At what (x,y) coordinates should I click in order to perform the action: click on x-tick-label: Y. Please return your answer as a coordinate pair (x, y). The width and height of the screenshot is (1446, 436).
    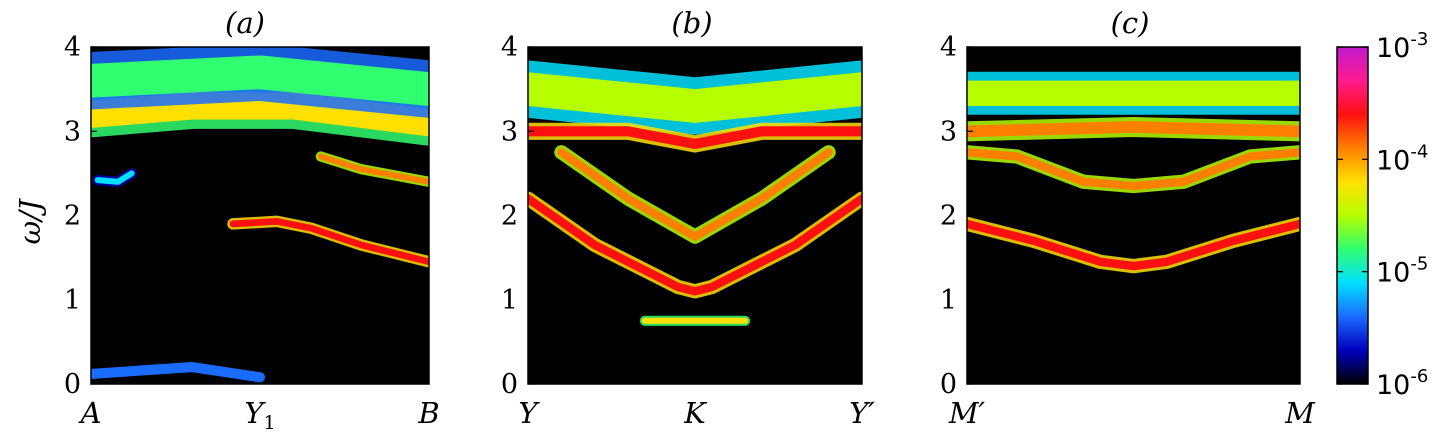
    Looking at the image, I should click on (529, 413).